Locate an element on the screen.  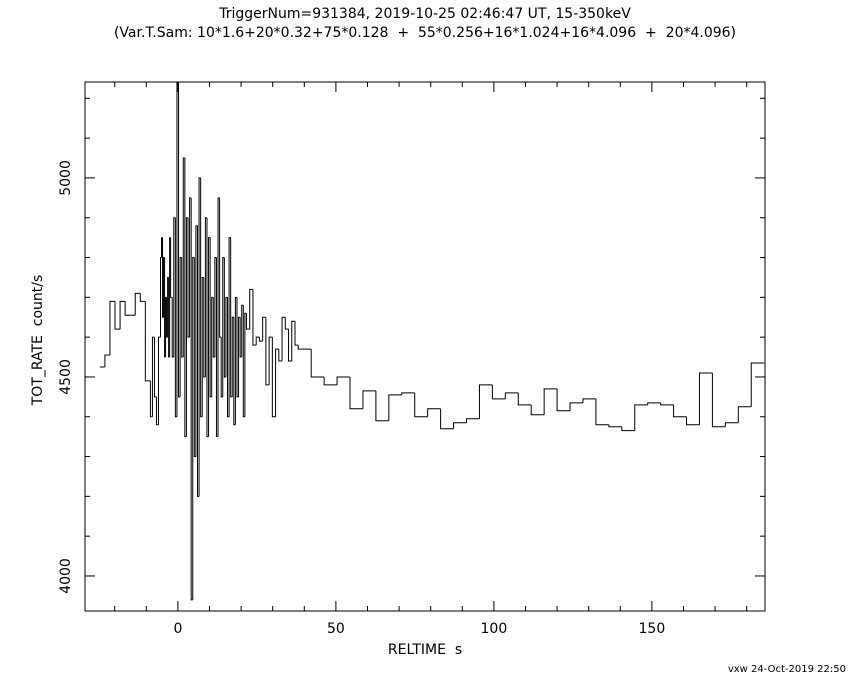
x-axis-label: RELTIME s is located at coordinates (425, 650).